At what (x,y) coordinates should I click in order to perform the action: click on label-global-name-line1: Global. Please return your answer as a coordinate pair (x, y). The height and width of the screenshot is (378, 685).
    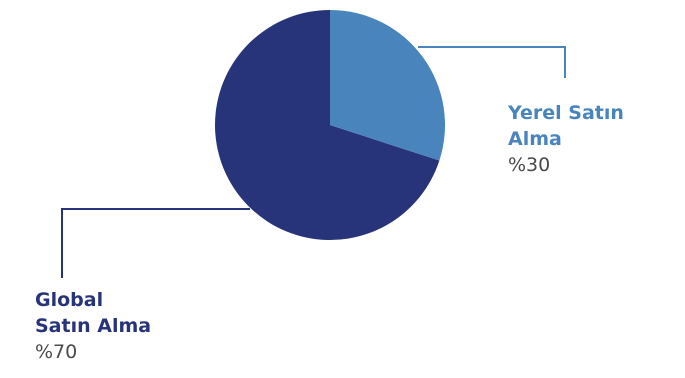
    Looking at the image, I should click on (69, 300).